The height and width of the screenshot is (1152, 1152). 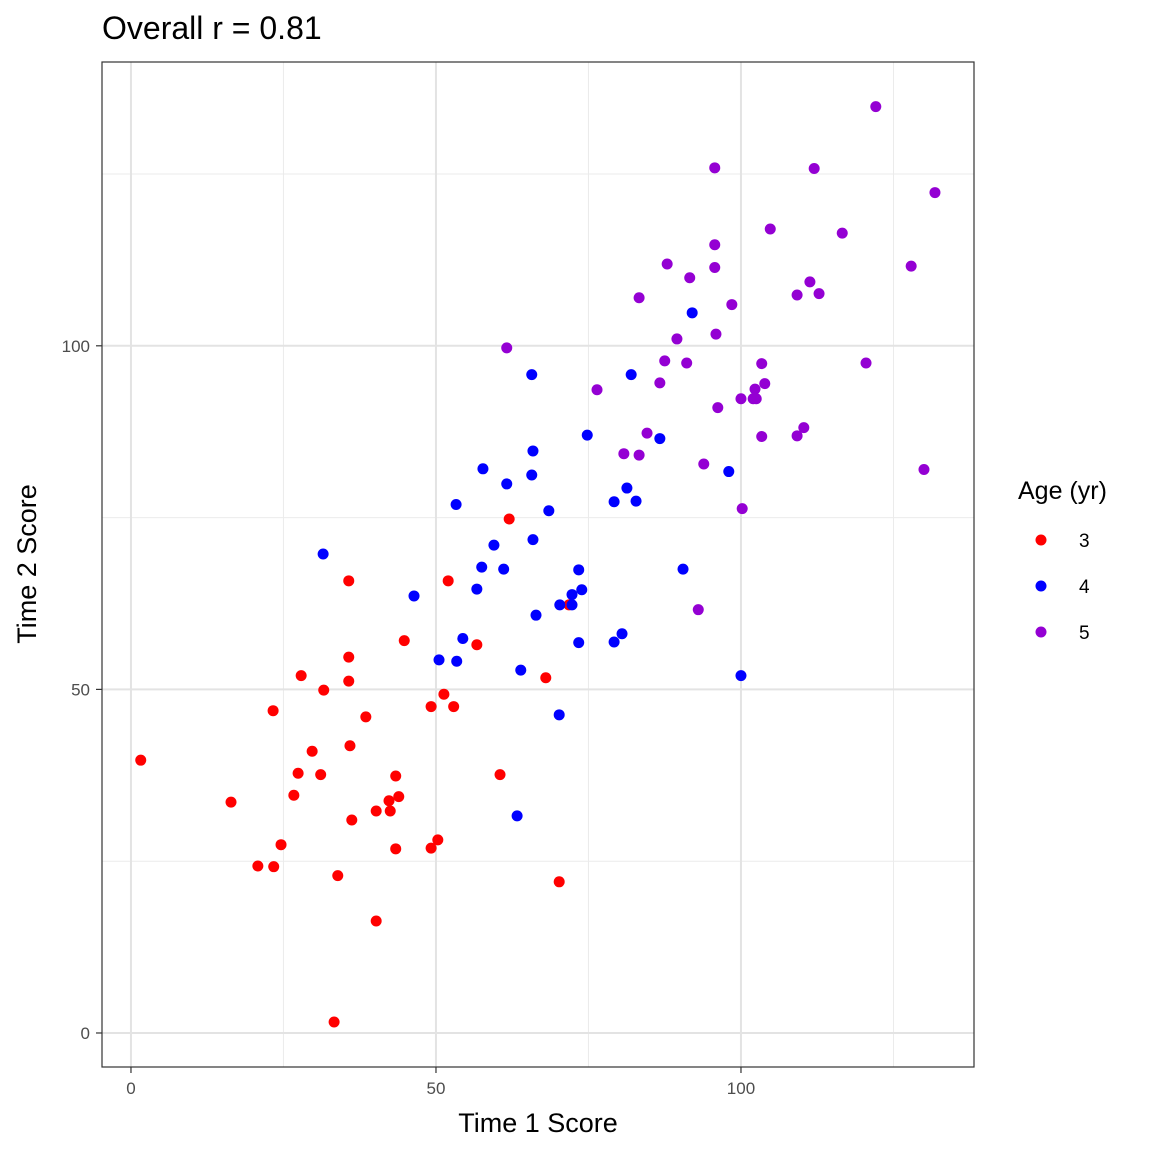 What do you see at coordinates (85, 1033) in the screenshot?
I see `y-tick-label: 0` at bounding box center [85, 1033].